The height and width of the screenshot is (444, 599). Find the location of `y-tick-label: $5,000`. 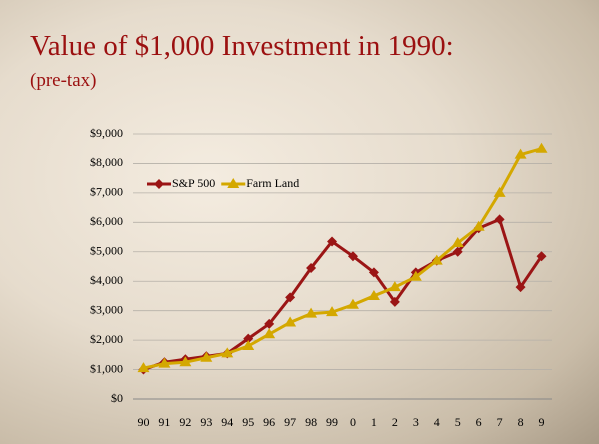

y-tick-label: $5,000 is located at coordinates (106, 251).